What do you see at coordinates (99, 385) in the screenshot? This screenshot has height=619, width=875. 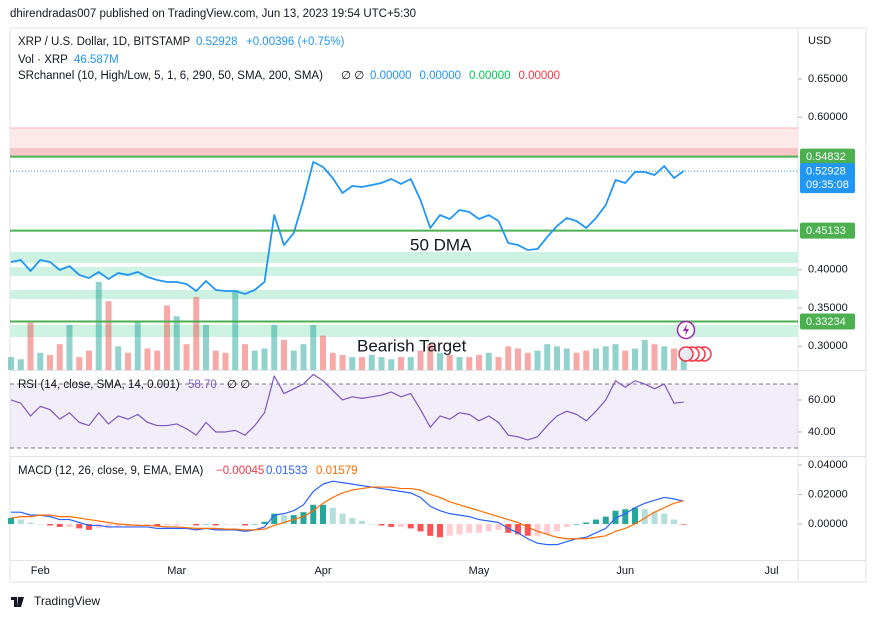 I see `rsi-legend: RSI (14, close, SMA, 14, 0.001)` at bounding box center [99, 385].